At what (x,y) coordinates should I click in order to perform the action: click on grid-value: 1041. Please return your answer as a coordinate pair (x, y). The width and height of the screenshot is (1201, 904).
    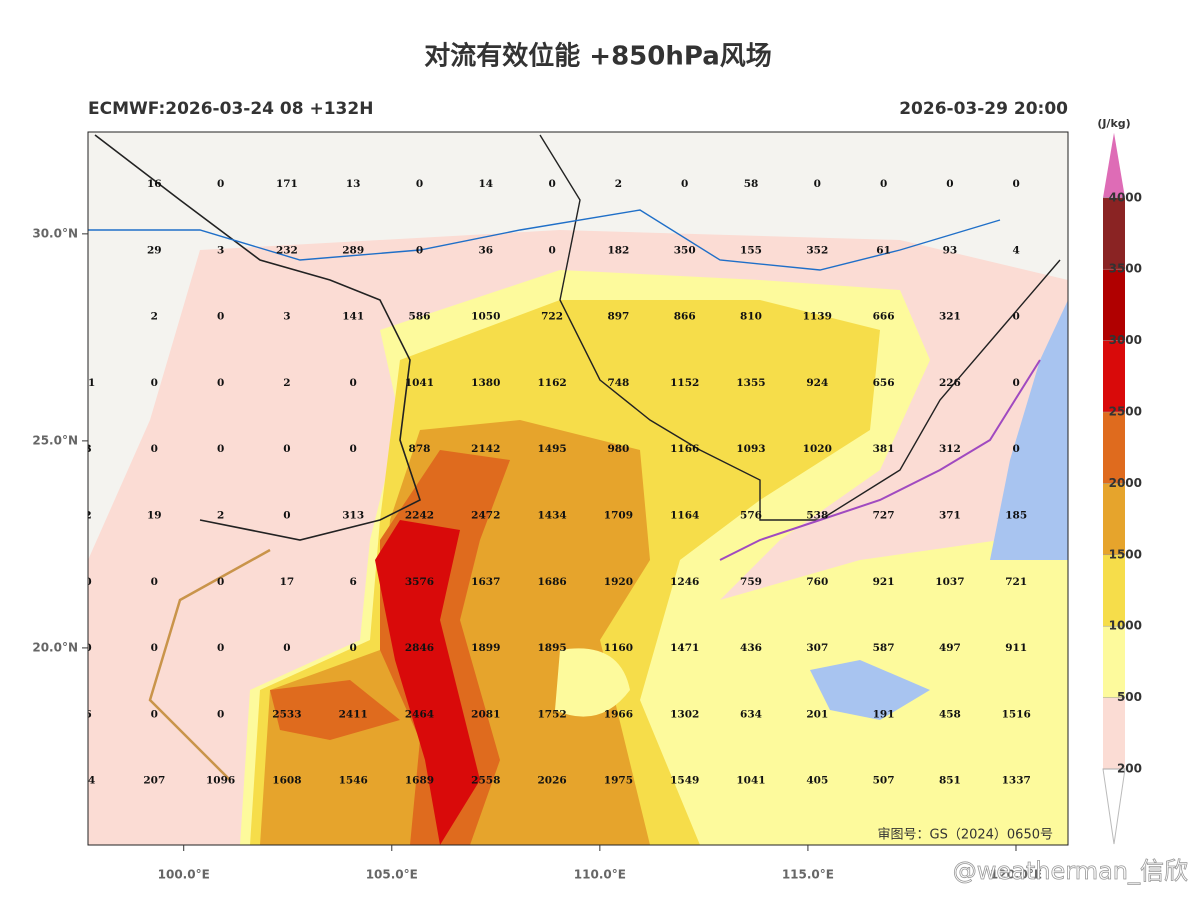
    Looking at the image, I should click on (419, 383).